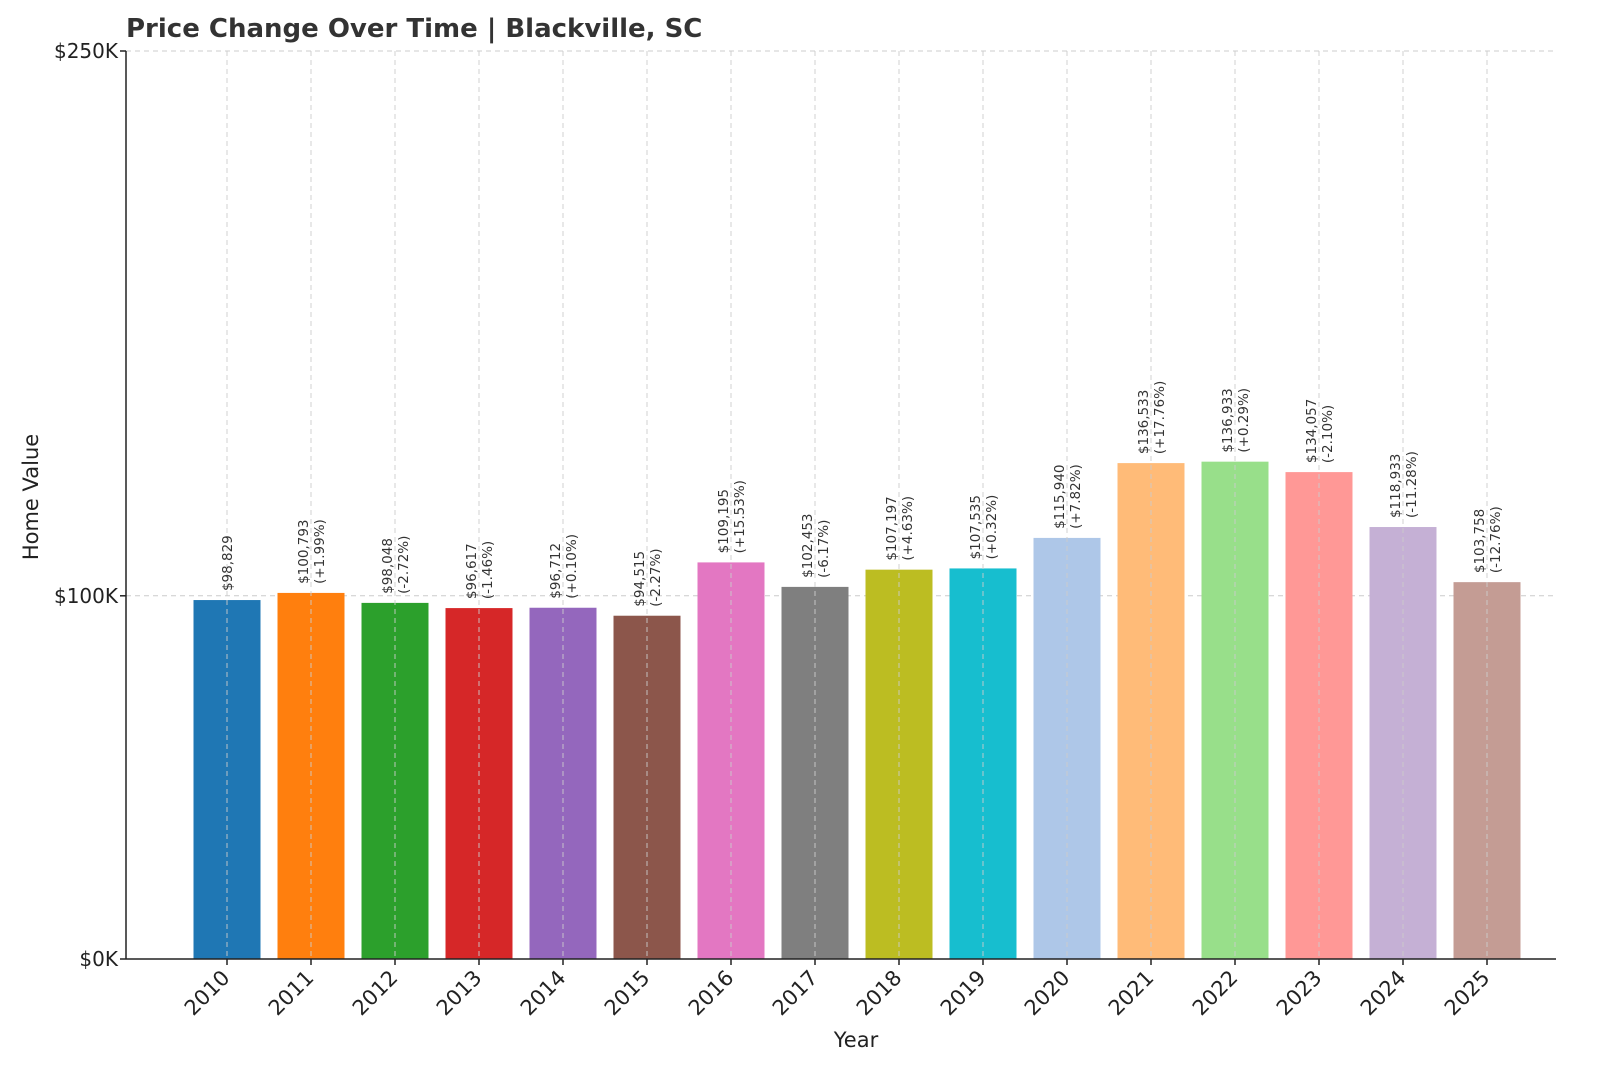 This screenshot has width=1600, height=1067. I want to click on bar-value-label: $136,933, so click(1228, 420).